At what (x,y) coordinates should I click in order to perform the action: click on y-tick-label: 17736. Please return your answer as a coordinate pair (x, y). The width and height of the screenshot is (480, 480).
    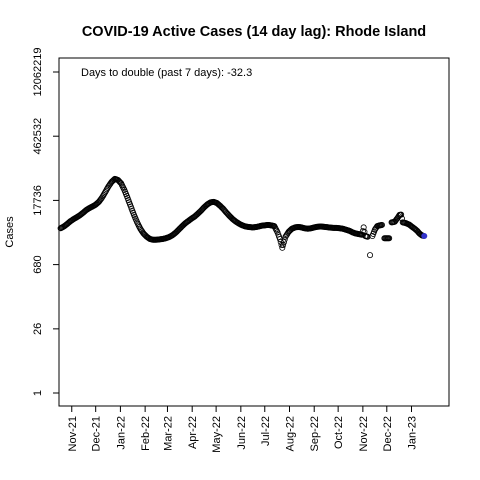
    Looking at the image, I should click on (38, 200).